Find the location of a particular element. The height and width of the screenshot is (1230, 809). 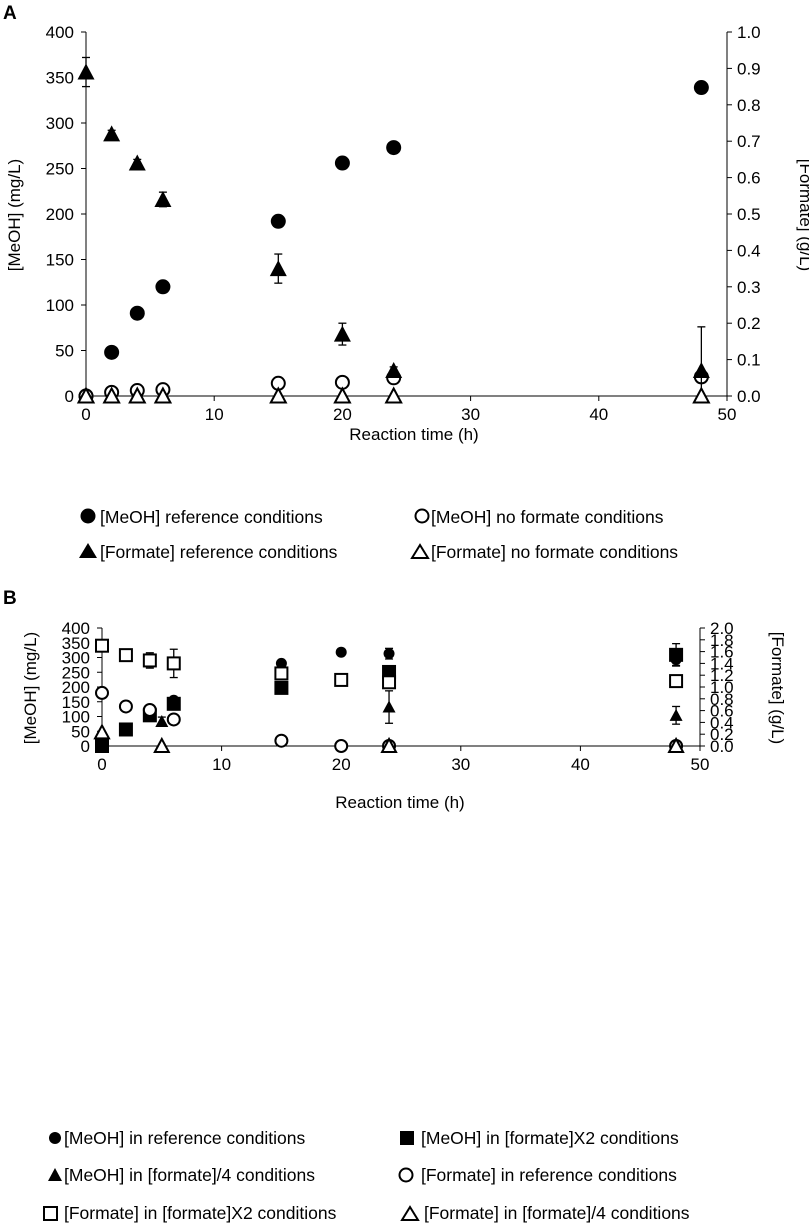

x-tick-label: 40 is located at coordinates (598, 414).